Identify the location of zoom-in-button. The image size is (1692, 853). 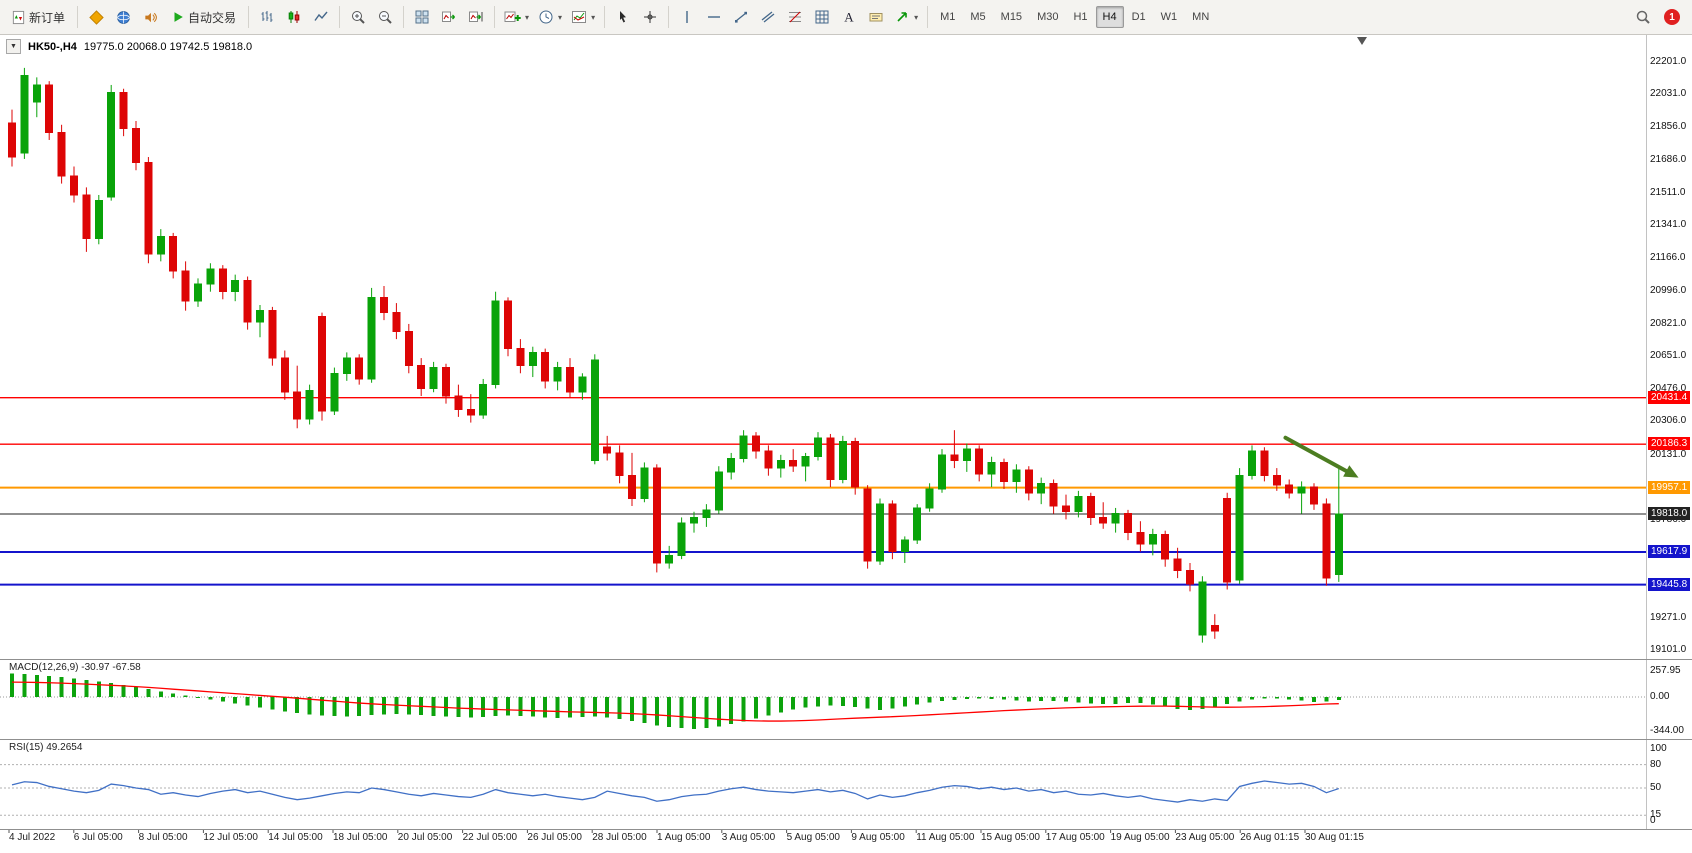
(358, 17).